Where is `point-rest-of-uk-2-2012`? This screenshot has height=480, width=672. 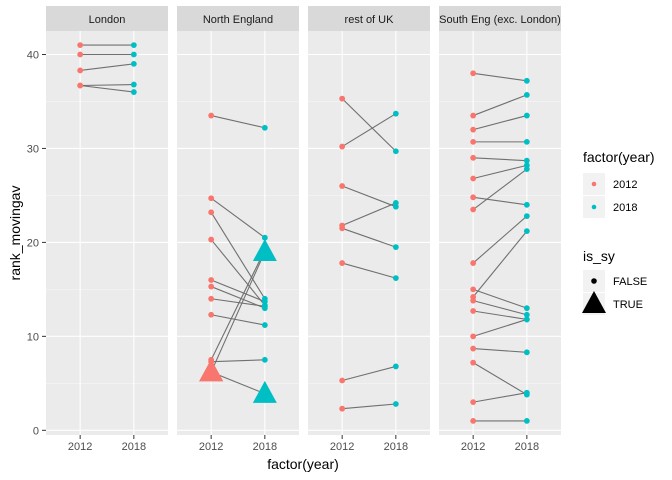
point-rest-of-uk-2-2012 is located at coordinates (342, 186).